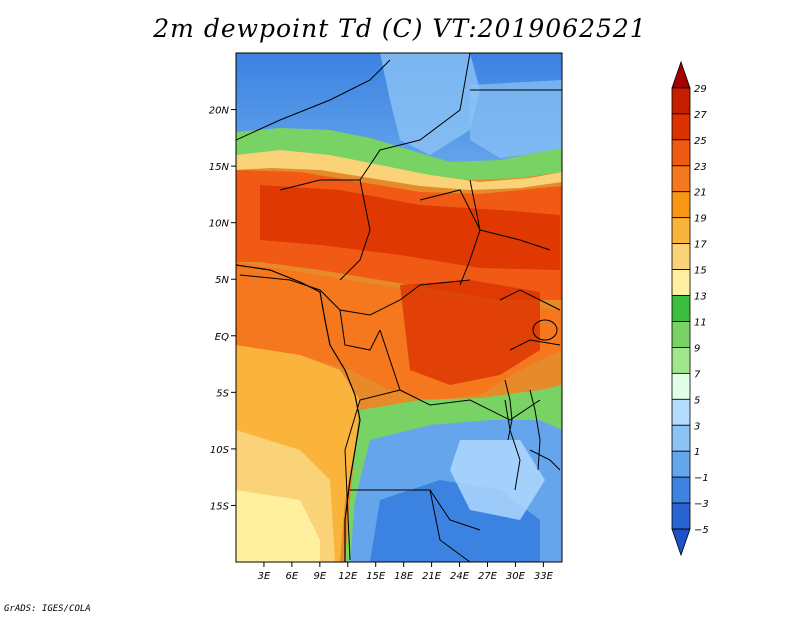 This screenshot has height=618, width=800. What do you see at coordinates (697, 452) in the screenshot?
I see `colorbar-label: 1` at bounding box center [697, 452].